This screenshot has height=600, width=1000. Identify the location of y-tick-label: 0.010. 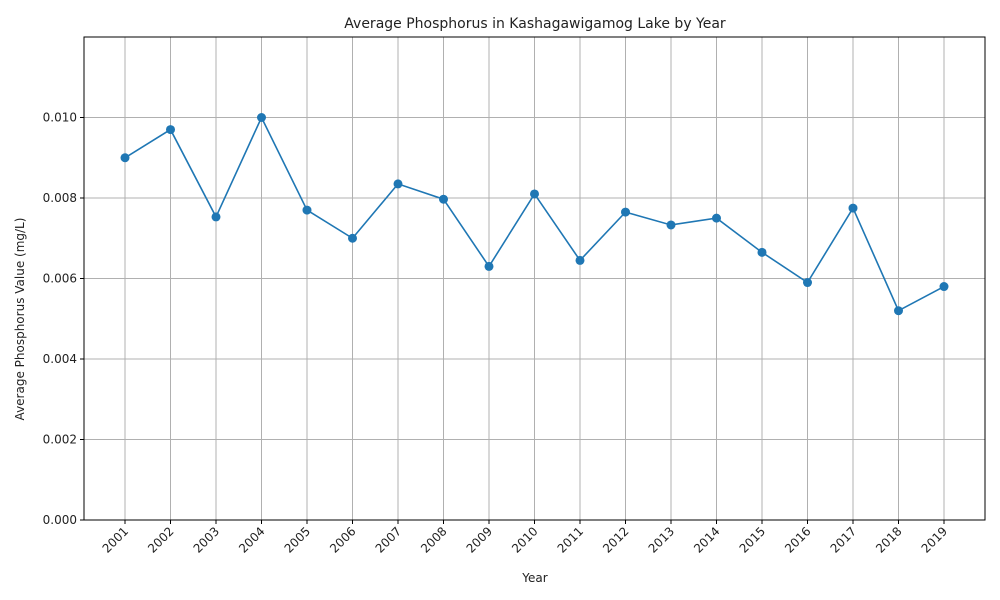
(60, 118).